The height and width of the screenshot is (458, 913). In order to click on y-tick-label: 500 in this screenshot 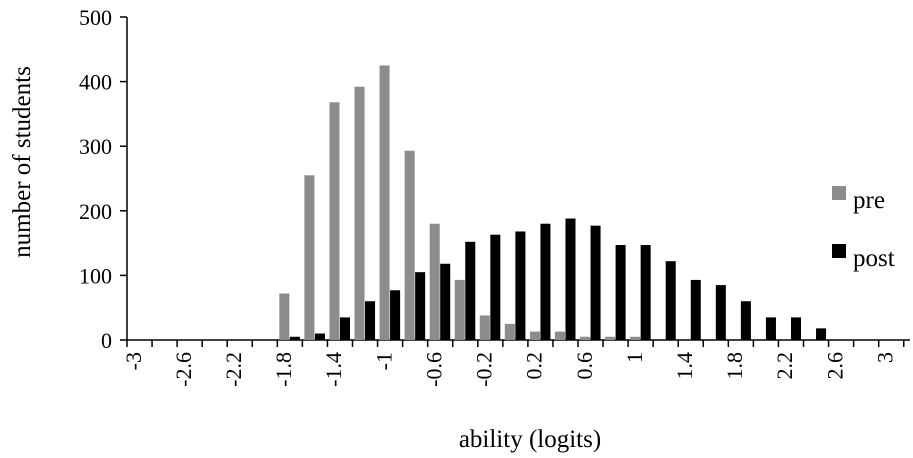, I will do `click(95, 17)`.